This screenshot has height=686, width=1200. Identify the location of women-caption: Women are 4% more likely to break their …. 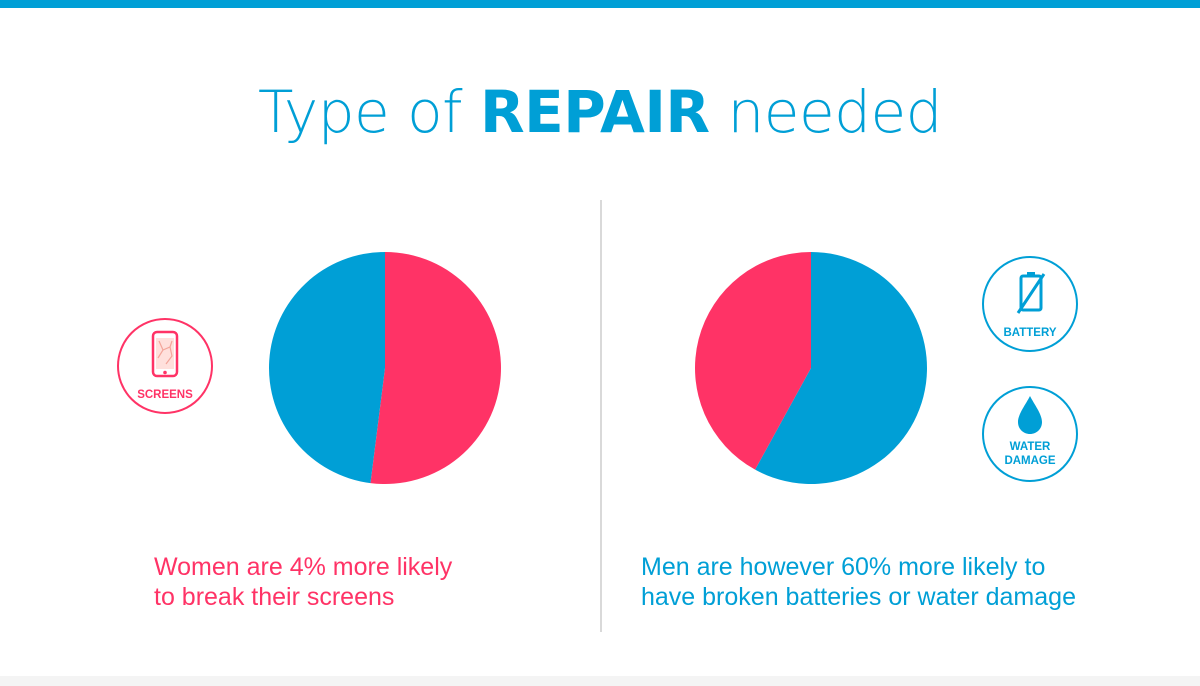
(414, 582).